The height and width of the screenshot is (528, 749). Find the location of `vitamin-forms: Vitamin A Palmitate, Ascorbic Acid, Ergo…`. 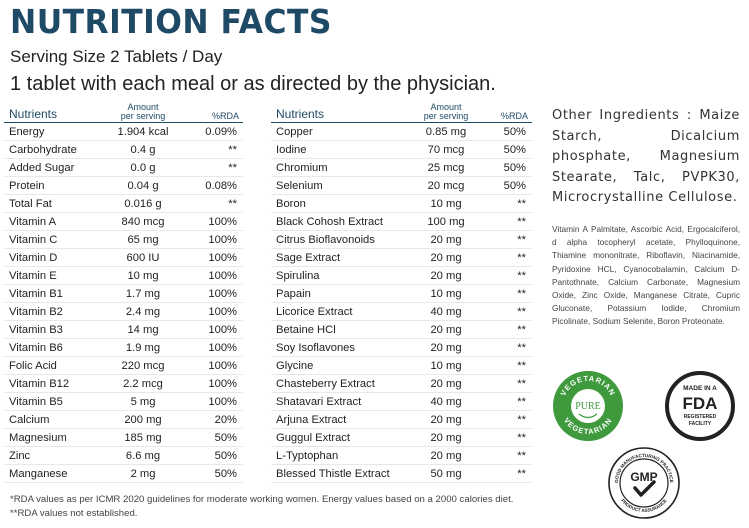

vitamin-forms: Vitamin A Palmitate, Ascorbic Acid, Ergo… is located at coordinates (646, 275).